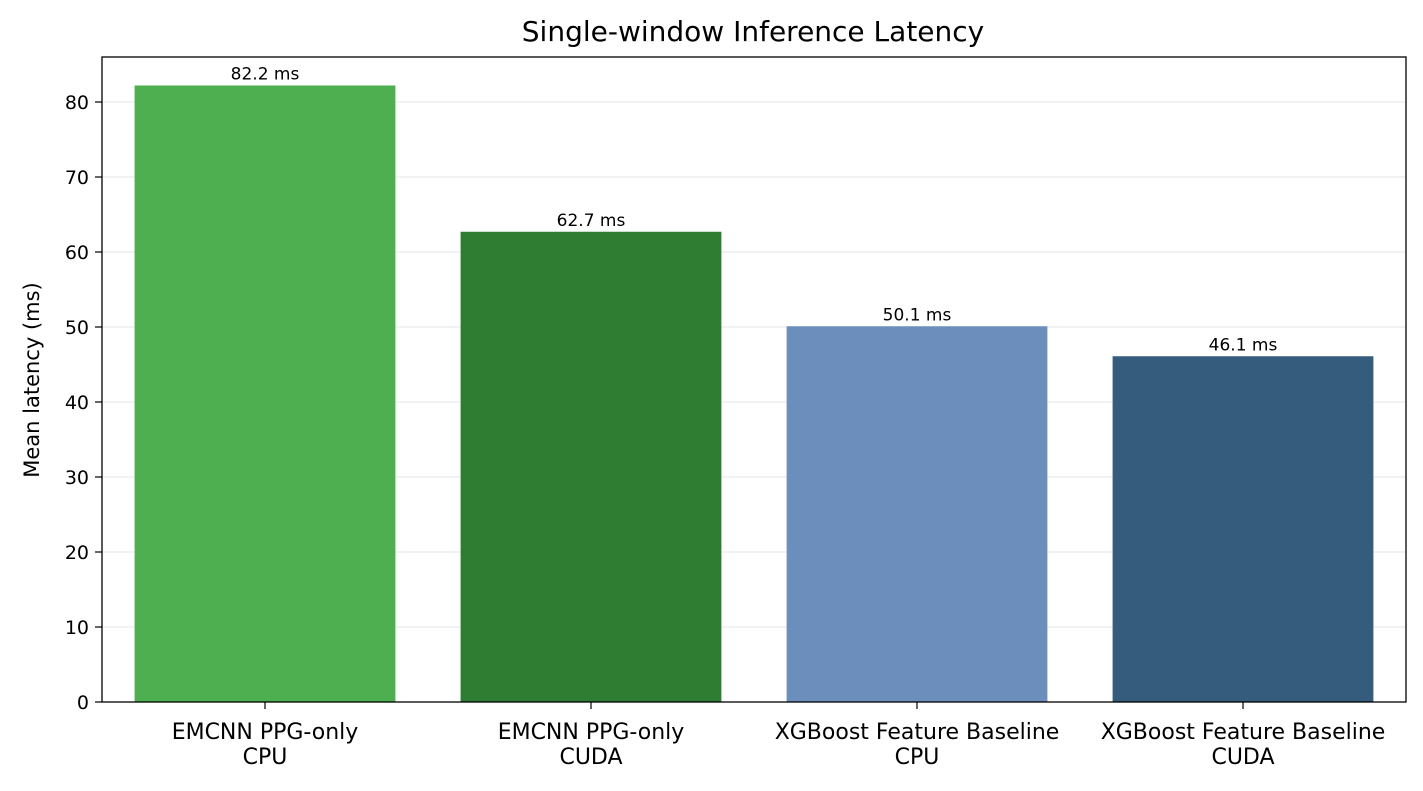 This screenshot has height=791, width=1423. What do you see at coordinates (77, 253) in the screenshot?
I see `y-tick-label: 60` at bounding box center [77, 253].